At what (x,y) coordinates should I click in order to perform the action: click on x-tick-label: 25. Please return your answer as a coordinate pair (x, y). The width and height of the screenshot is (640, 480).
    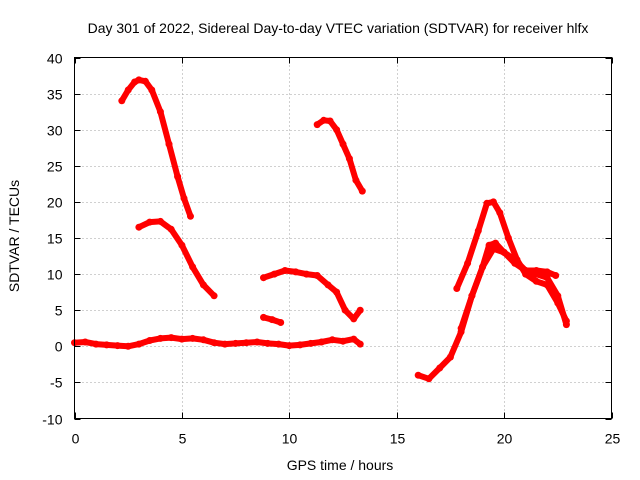
    Looking at the image, I should click on (613, 439).